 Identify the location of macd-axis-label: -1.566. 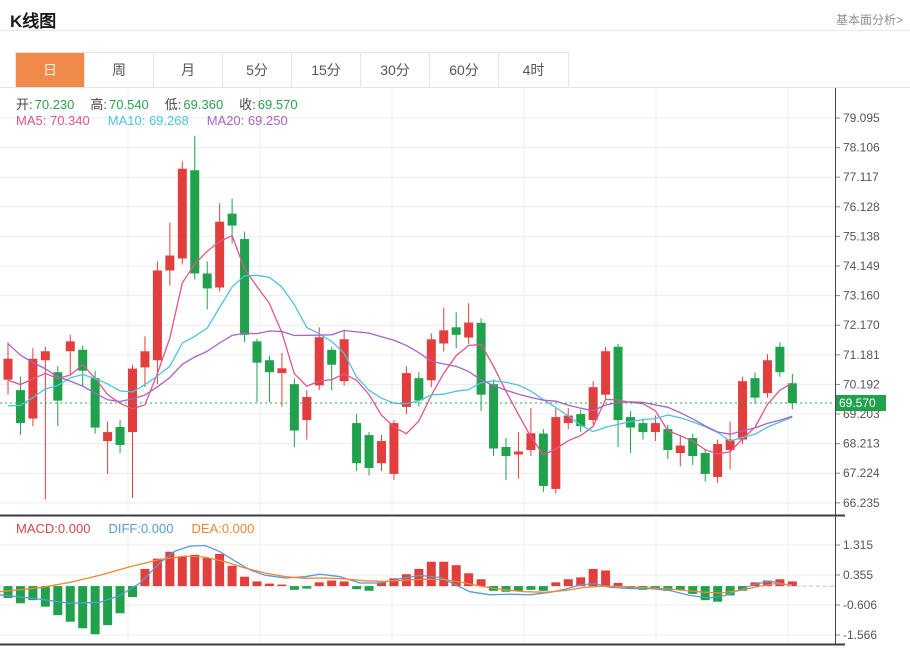
(860, 635).